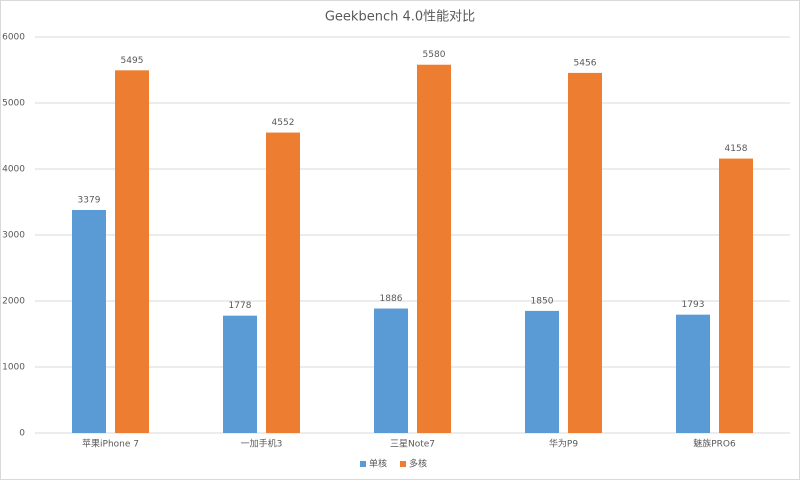 Image resolution: width=800 pixels, height=480 pixels. I want to click on legend-label: 多核, so click(418, 464).